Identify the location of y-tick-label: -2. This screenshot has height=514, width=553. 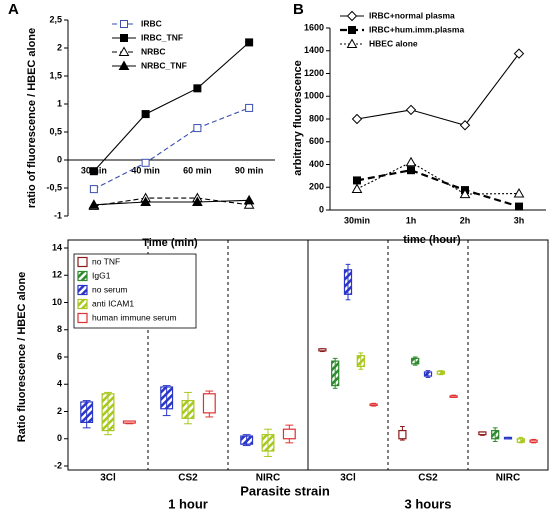
(58, 465).